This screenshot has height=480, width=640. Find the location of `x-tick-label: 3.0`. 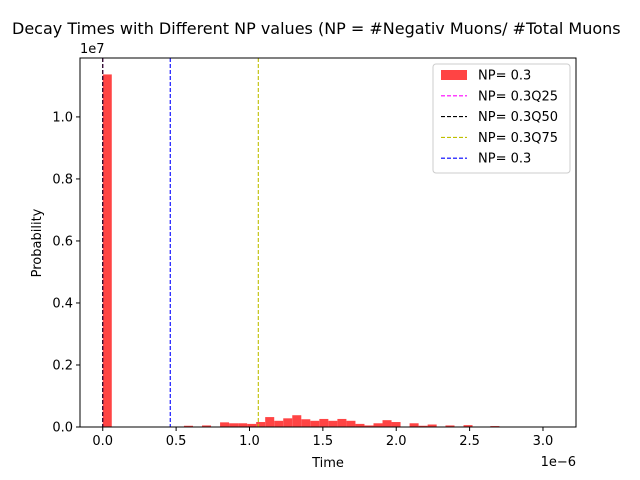

x-tick-label: 3.0 is located at coordinates (543, 441).